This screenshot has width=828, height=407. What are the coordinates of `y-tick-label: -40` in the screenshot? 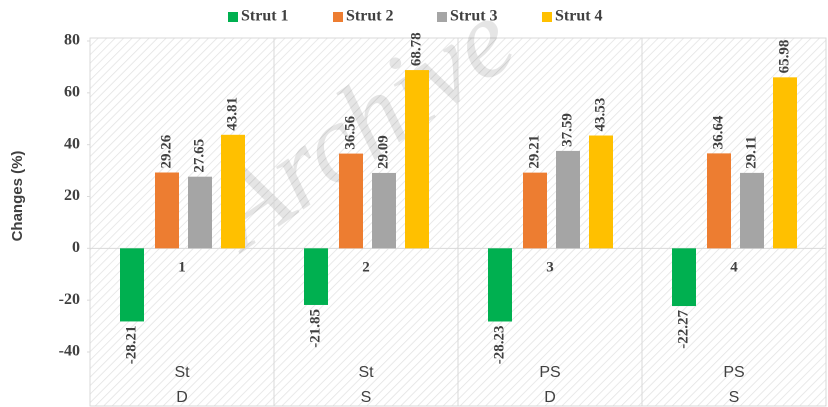 It's located at (69, 351).